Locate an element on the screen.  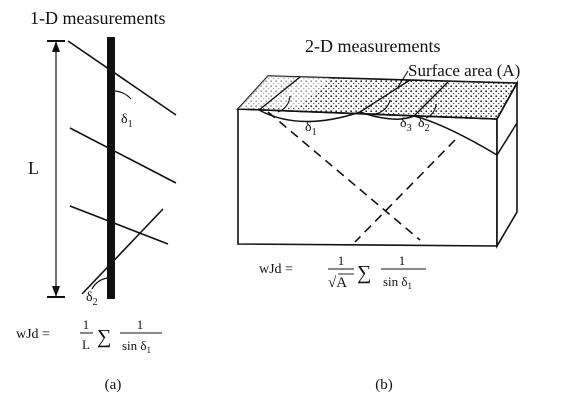
surface-area-label: Surface area (A) is located at coordinates (464, 70).